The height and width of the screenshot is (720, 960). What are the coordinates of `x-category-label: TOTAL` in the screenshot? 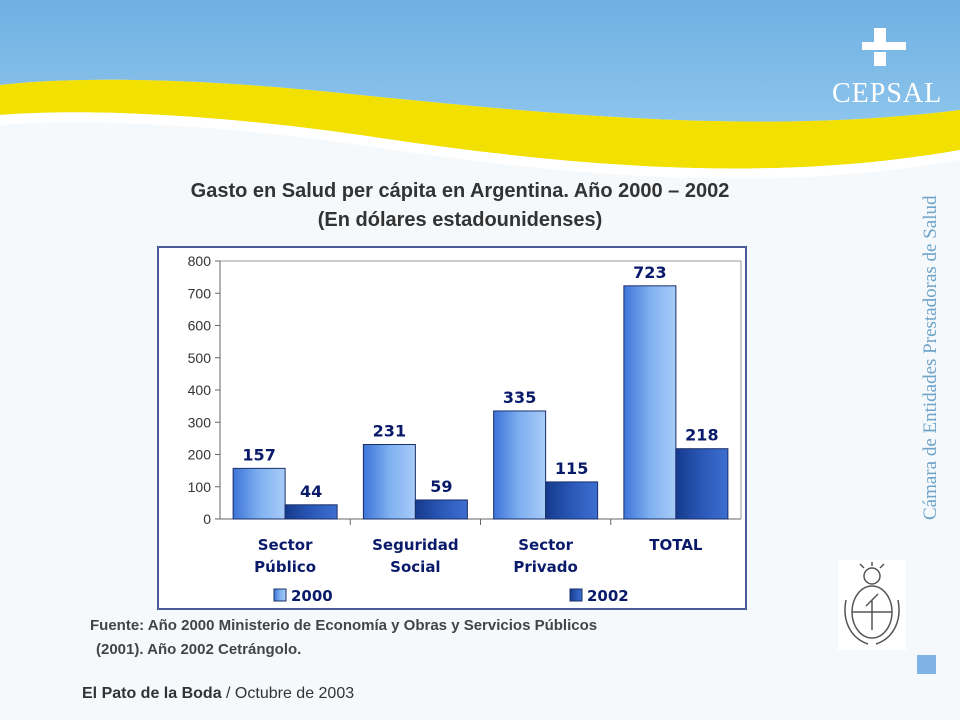 It's located at (676, 545).